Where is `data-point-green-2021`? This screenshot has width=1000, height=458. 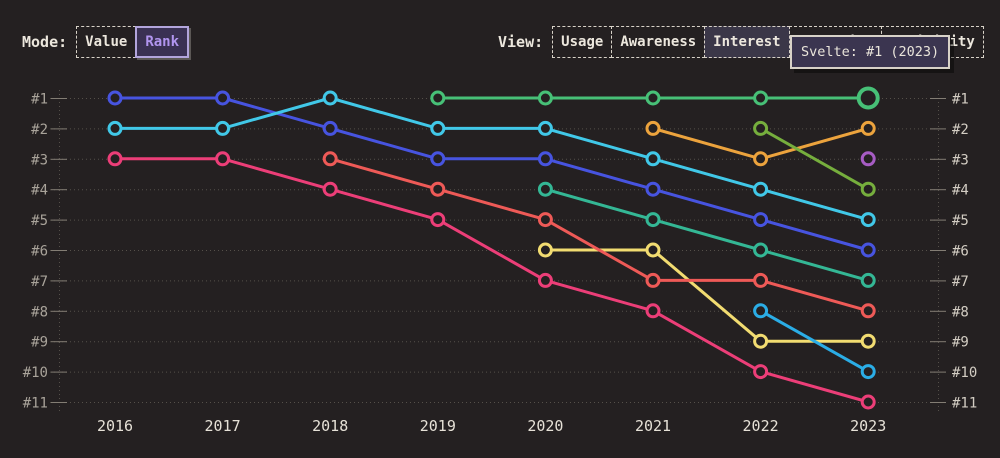 data-point-green-2021 is located at coordinates (653, 98).